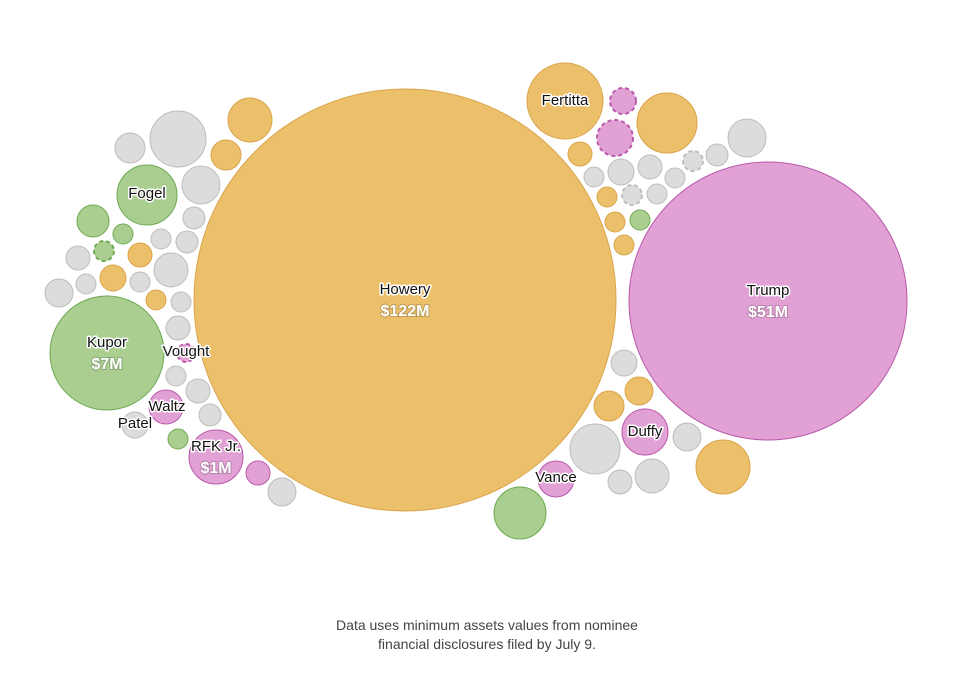  I want to click on bubble-fertitta, so click(565, 101).